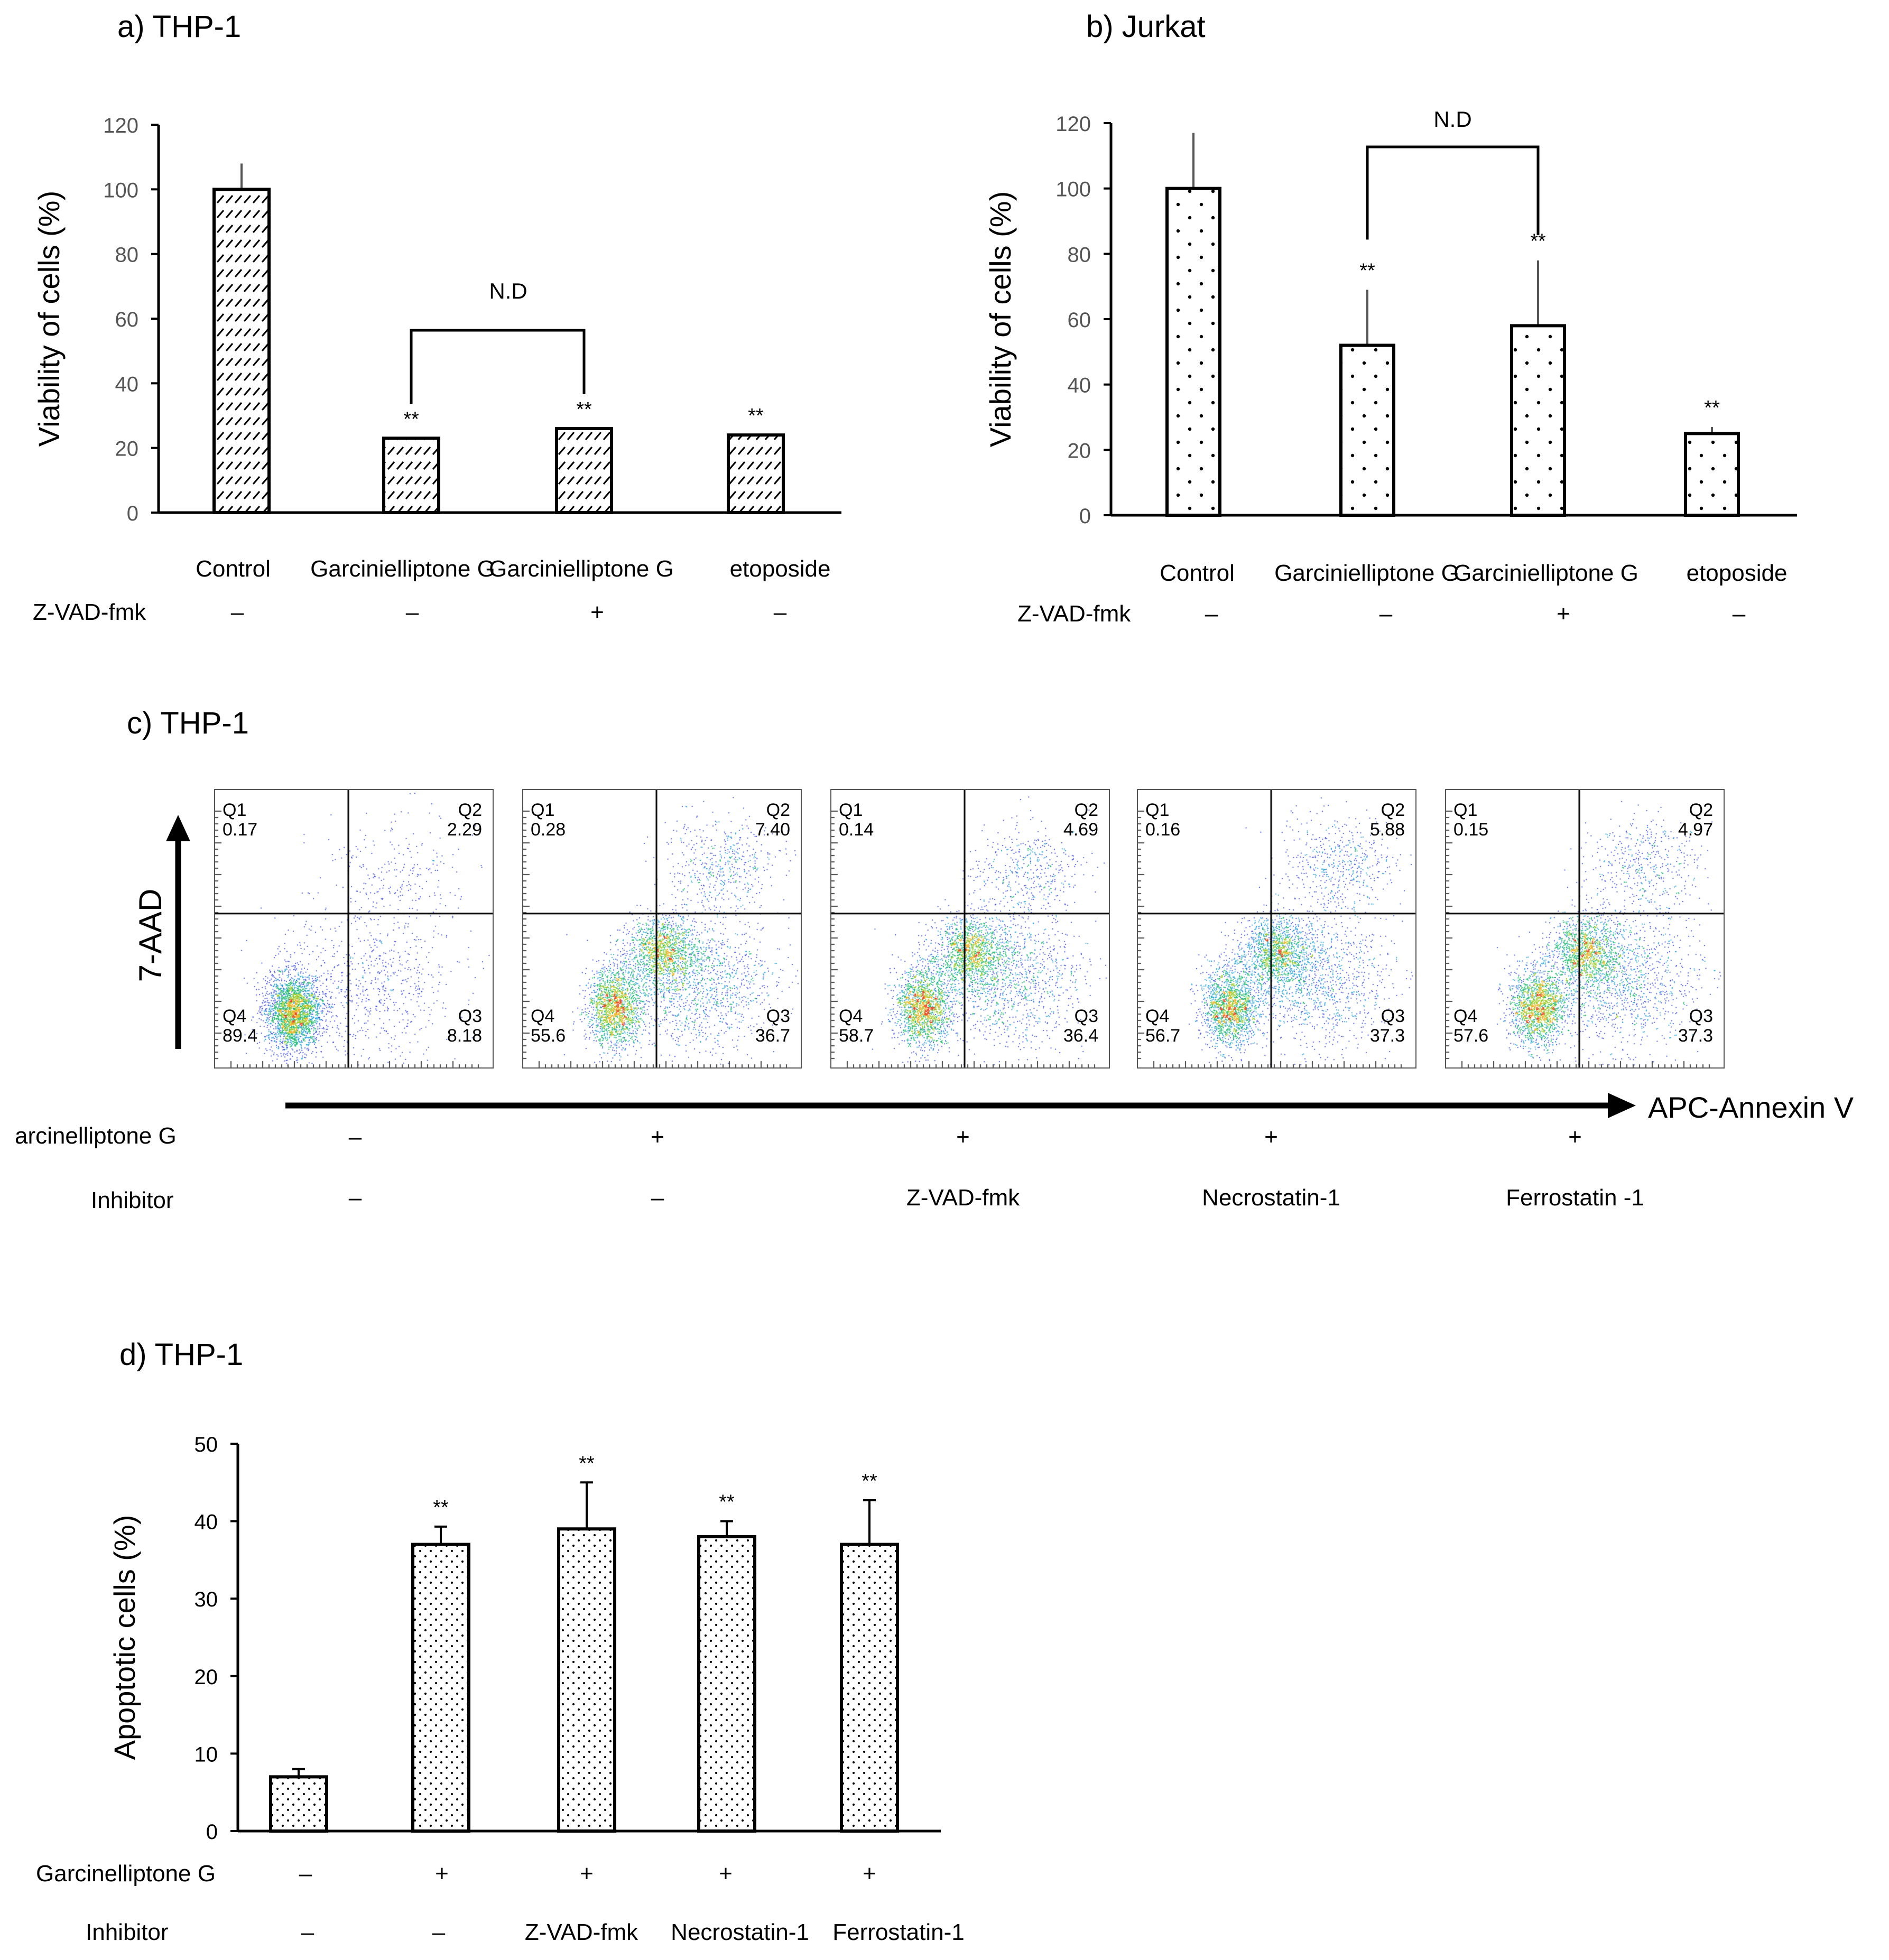 This screenshot has width=1889, height=1960. I want to click on panel-d-row2-value: Necrostatin-1, so click(740, 1932).